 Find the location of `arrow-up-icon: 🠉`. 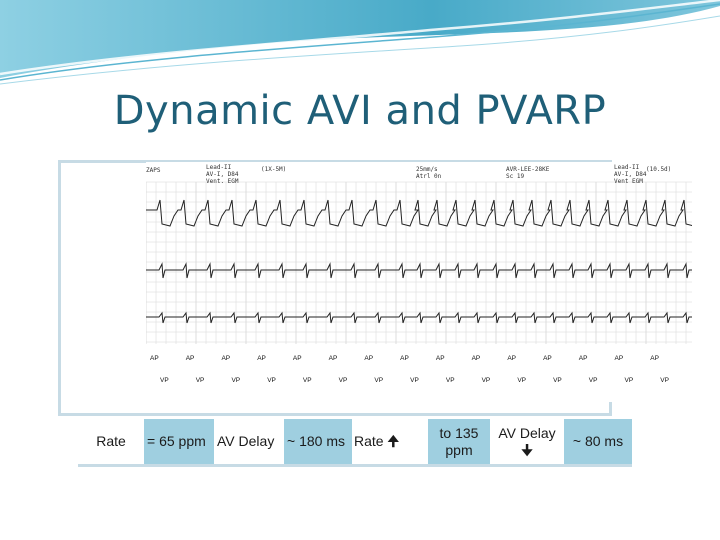

arrow-up-icon: 🠉 is located at coordinates (393, 441).